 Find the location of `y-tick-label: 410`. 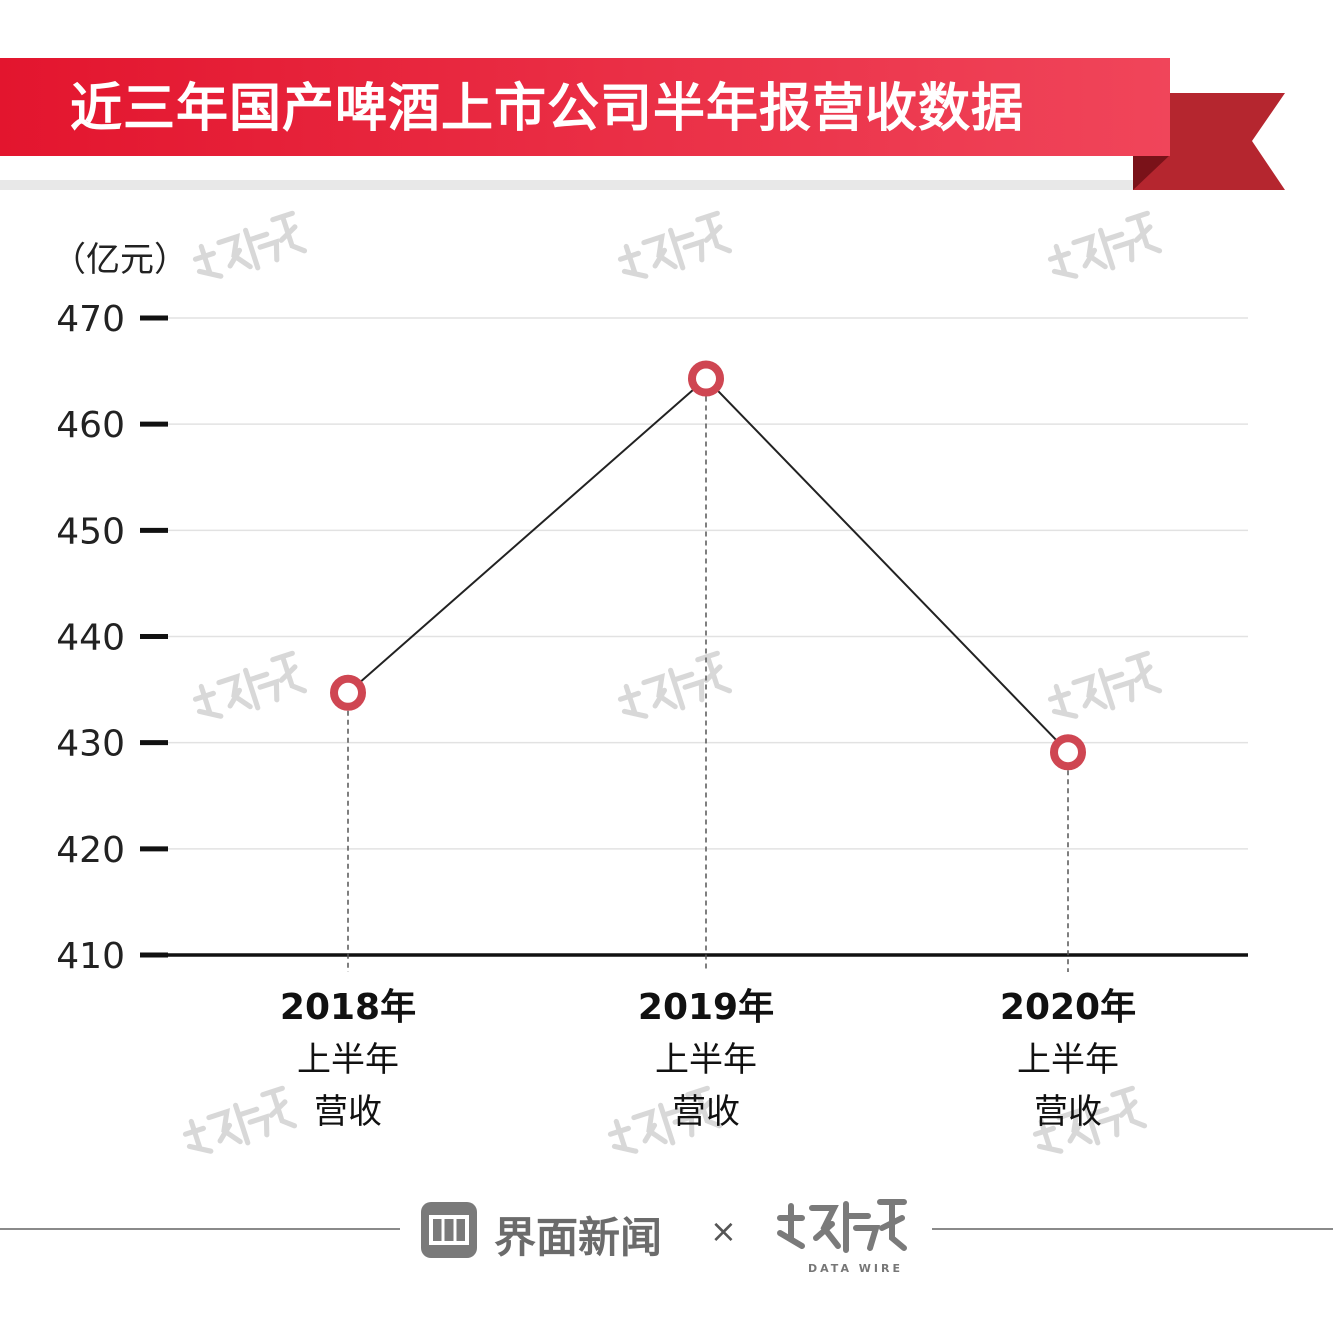

y-tick-label: 410 is located at coordinates (90, 956).